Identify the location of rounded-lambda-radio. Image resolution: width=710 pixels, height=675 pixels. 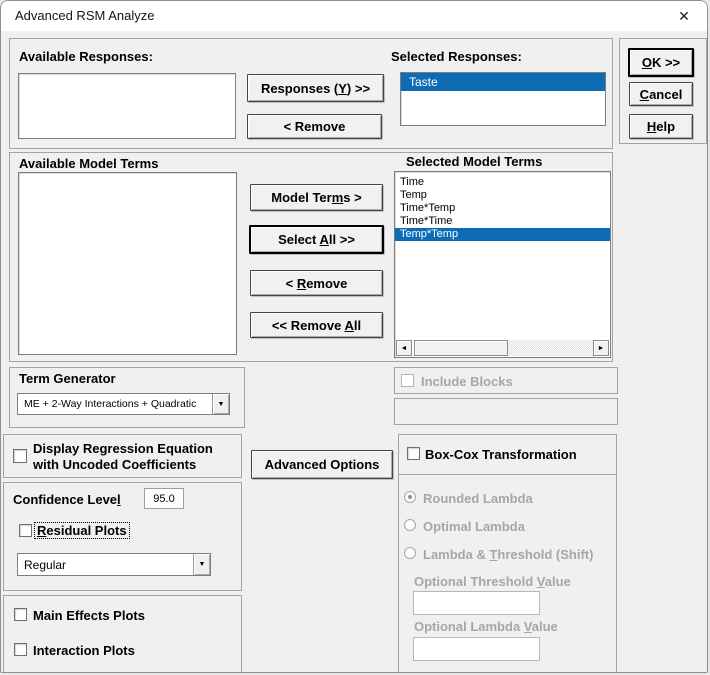
(410, 497).